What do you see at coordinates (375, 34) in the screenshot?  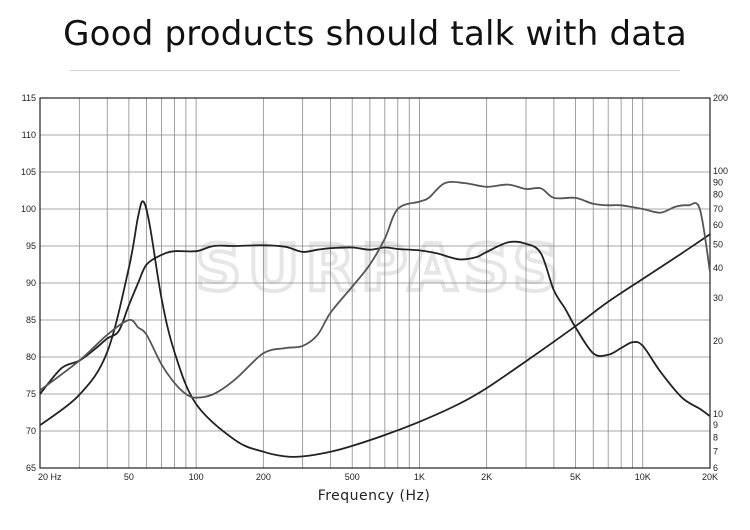 I see `page-title: Good products should talk with data` at bounding box center [375, 34].